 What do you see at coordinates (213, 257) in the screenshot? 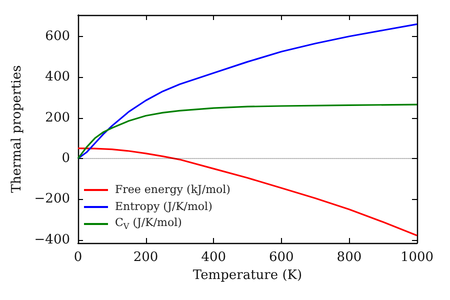
I see `x-tick-label: 400` at bounding box center [213, 257].